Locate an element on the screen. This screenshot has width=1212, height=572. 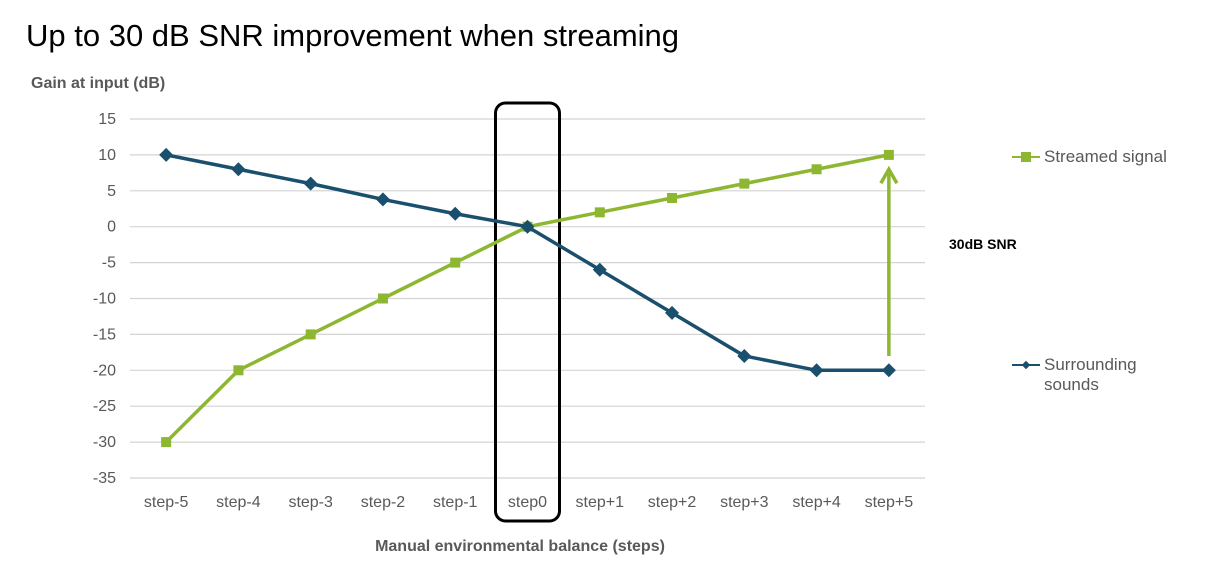
y-axis-label: Gain at input (dB) is located at coordinates (98, 83).